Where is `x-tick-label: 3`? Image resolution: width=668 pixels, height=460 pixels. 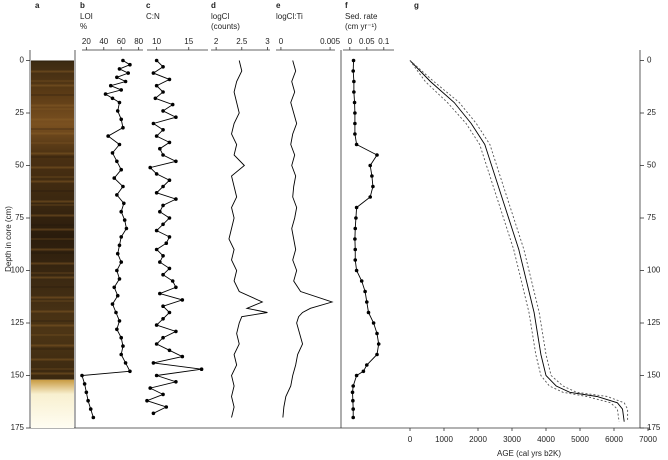 x-tick-label: 3 is located at coordinates (267, 41).